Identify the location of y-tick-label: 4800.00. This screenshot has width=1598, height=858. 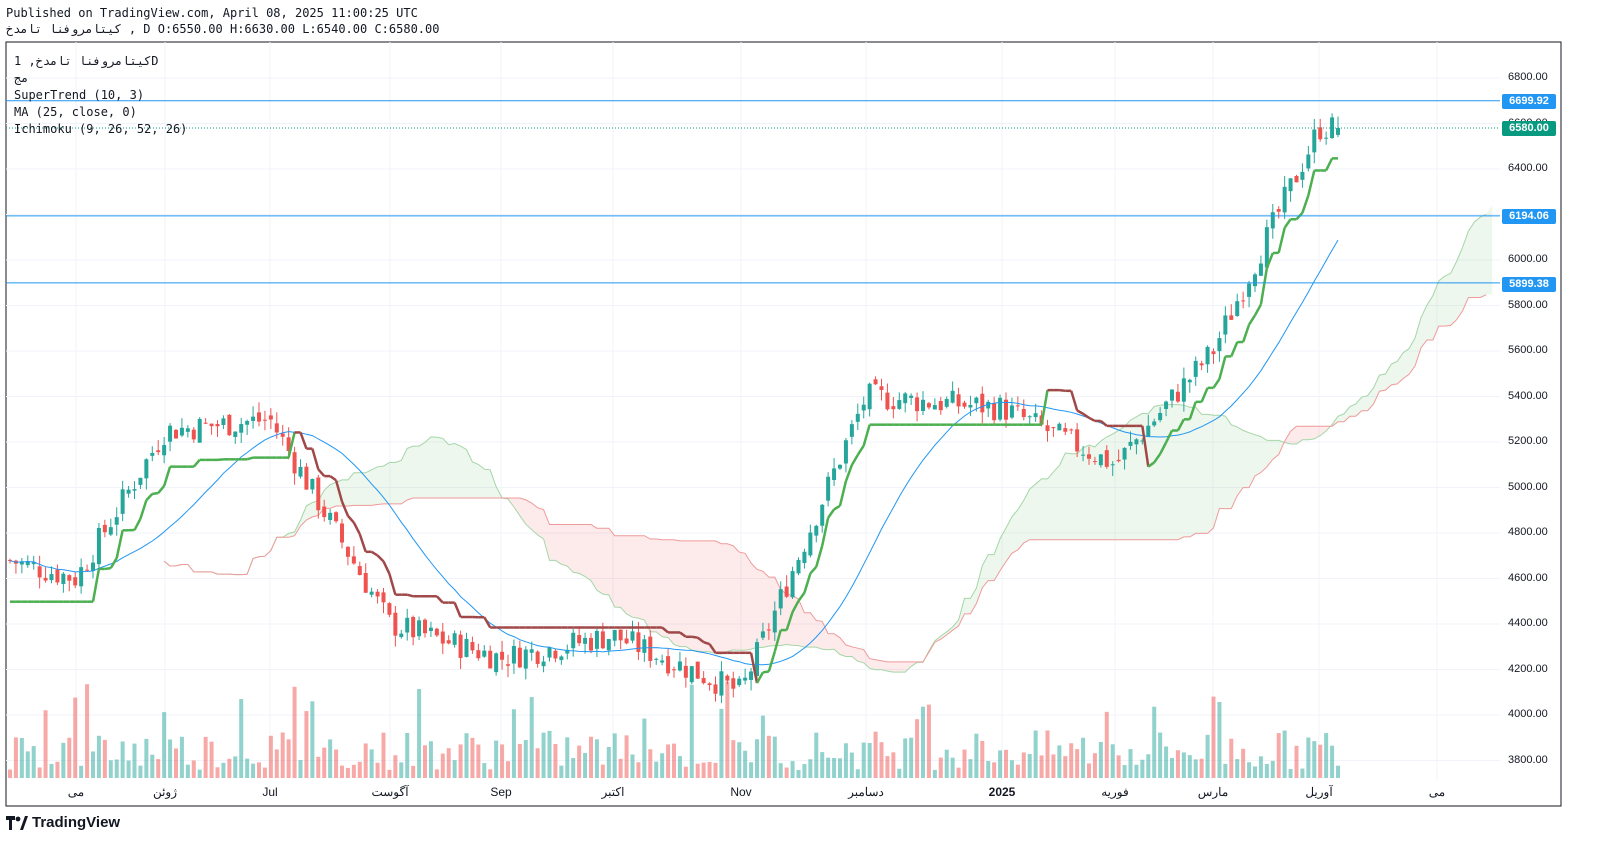
(1528, 532).